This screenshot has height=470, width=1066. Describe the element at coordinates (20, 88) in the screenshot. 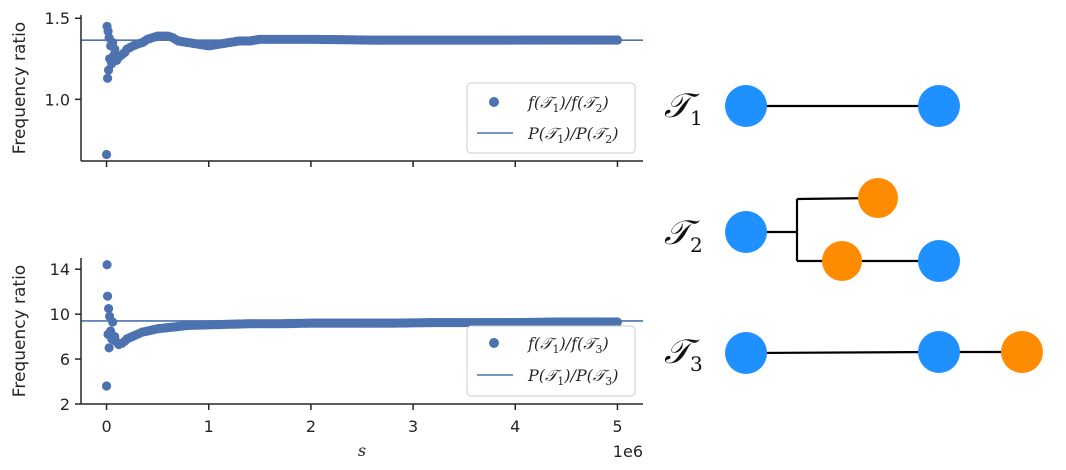

I see `top-y-axis-label: Frequency ratio` at that location.